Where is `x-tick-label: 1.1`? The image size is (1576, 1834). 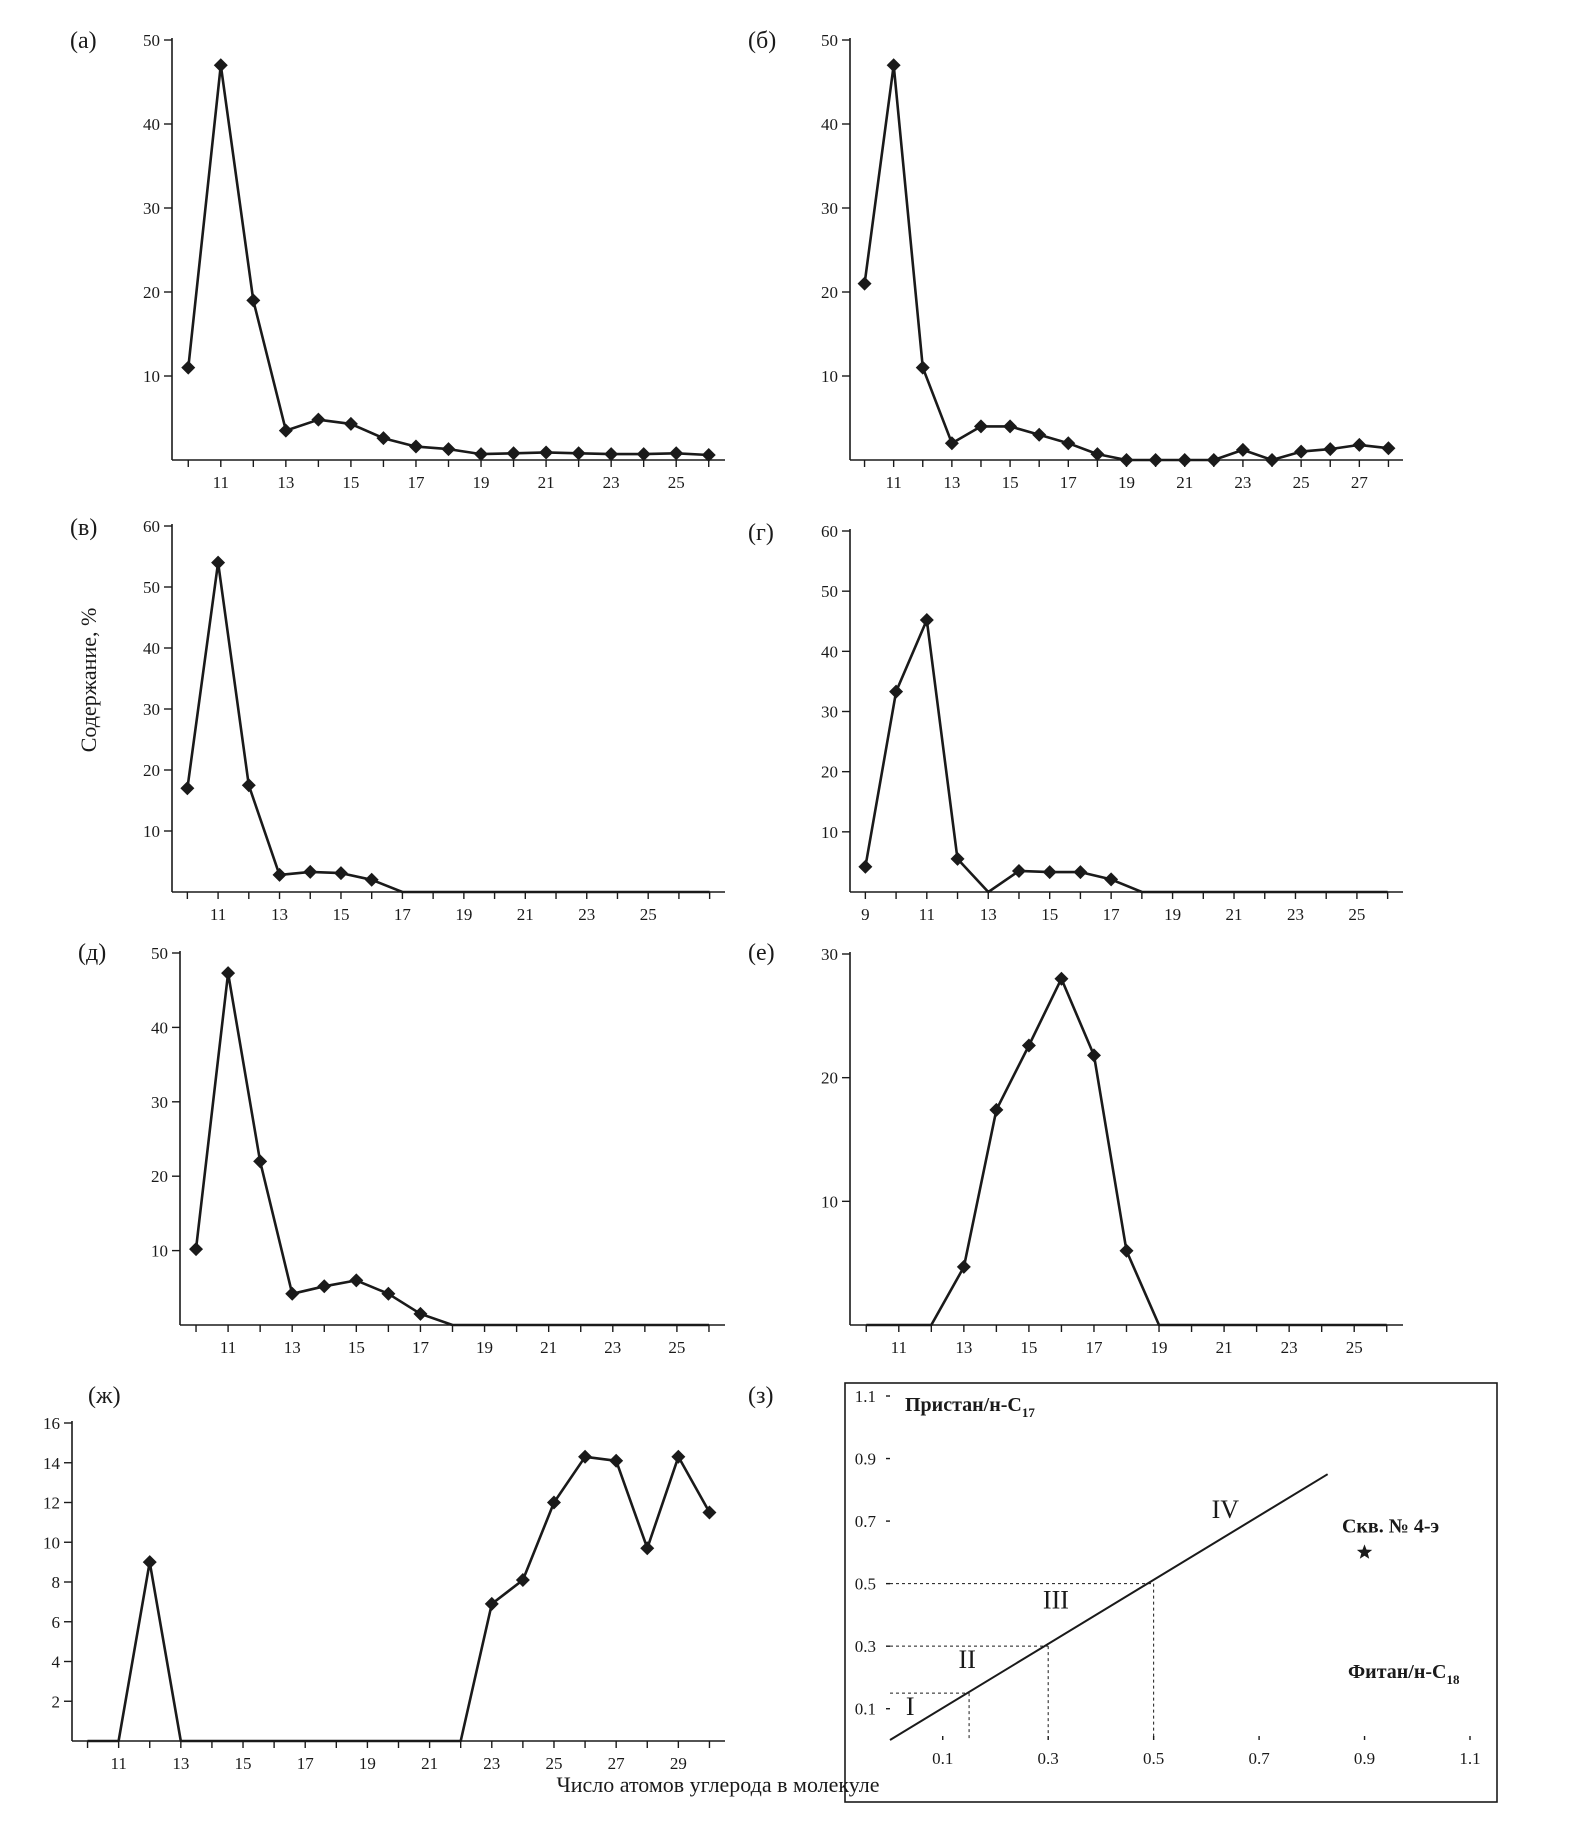 x-tick-label: 1.1 is located at coordinates (1469, 1758).